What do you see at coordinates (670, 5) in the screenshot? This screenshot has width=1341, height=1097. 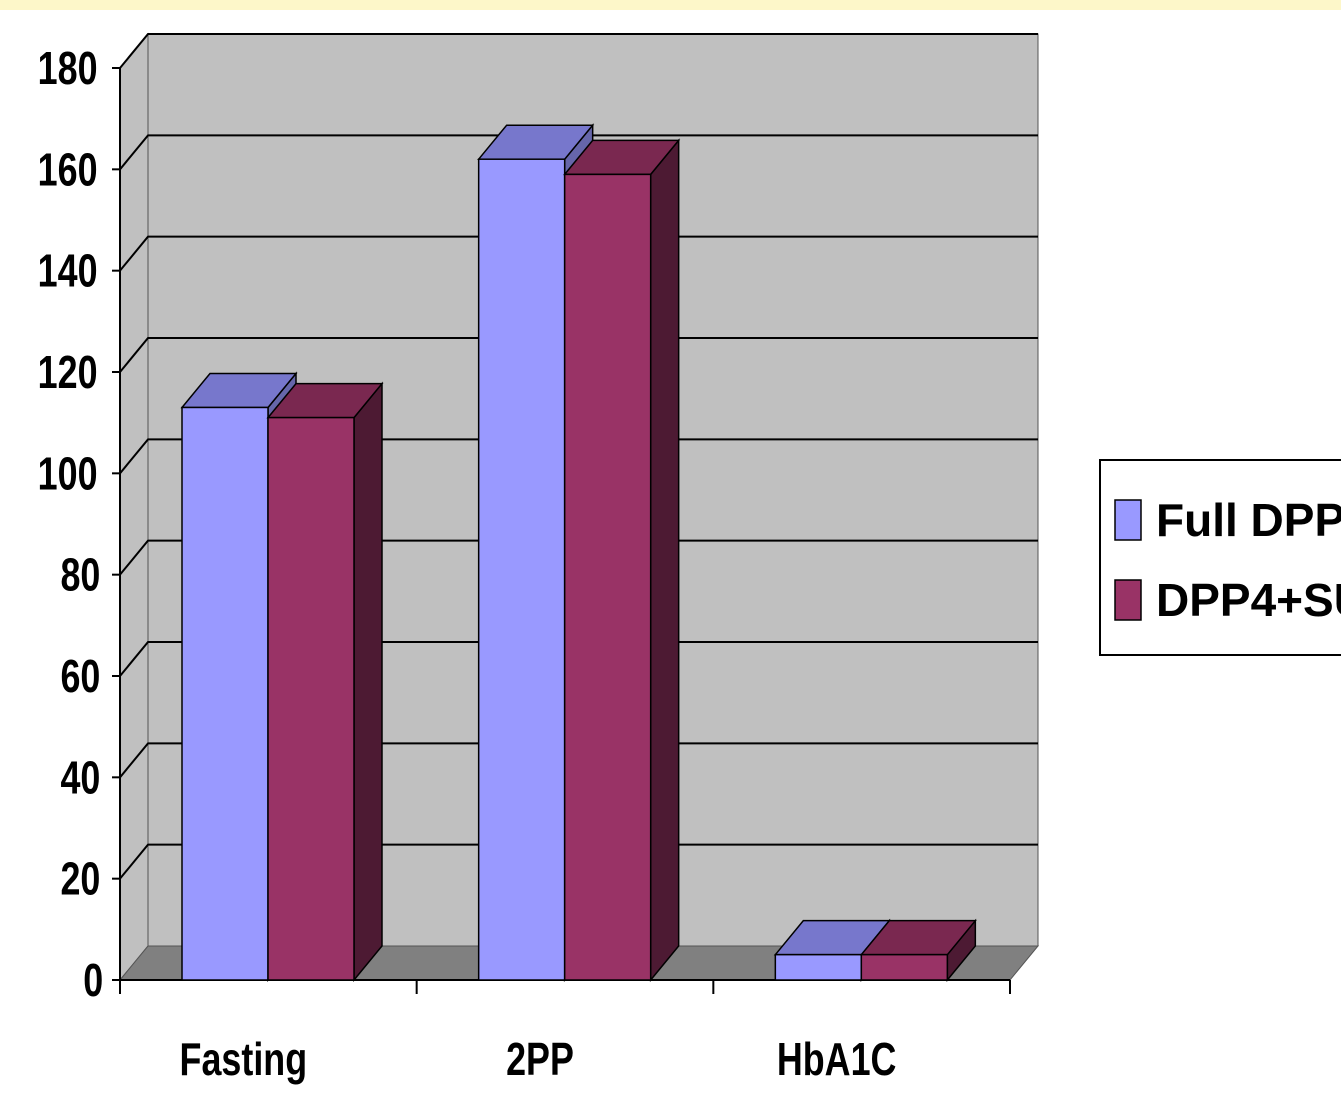 I see `top-band` at bounding box center [670, 5].